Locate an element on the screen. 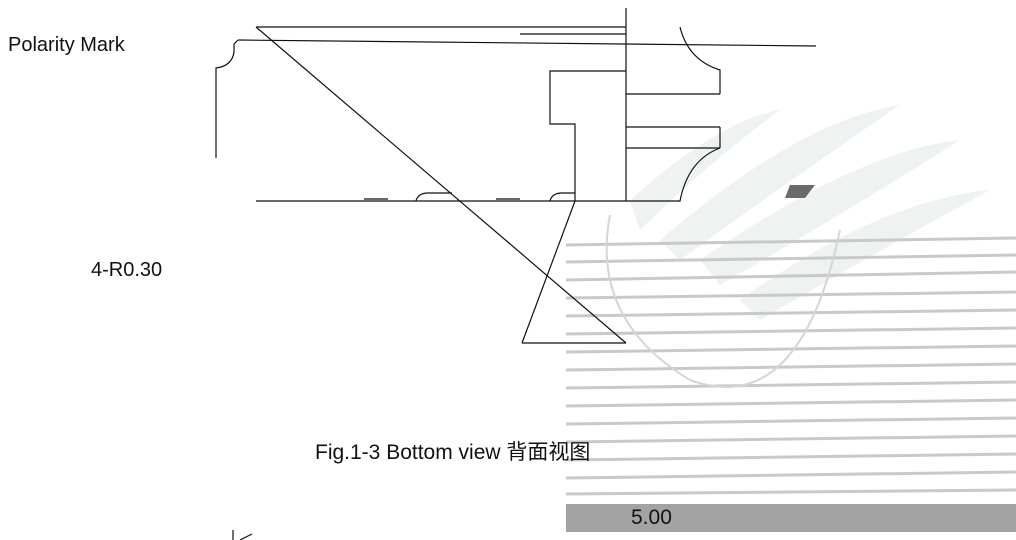  dimension-arrow is located at coordinates (246, 536).